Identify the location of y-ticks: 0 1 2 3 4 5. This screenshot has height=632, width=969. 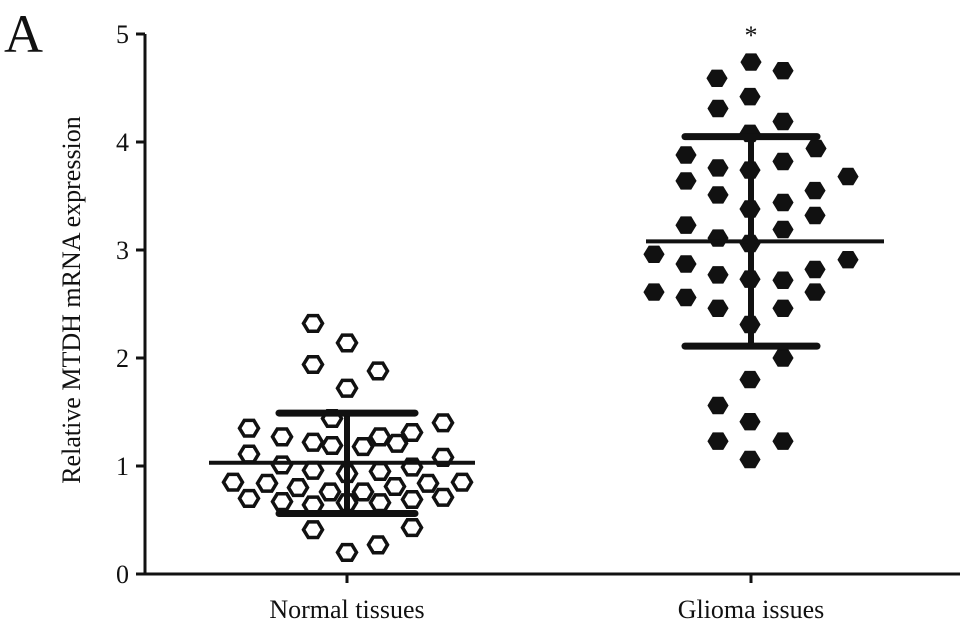
(130, 304).